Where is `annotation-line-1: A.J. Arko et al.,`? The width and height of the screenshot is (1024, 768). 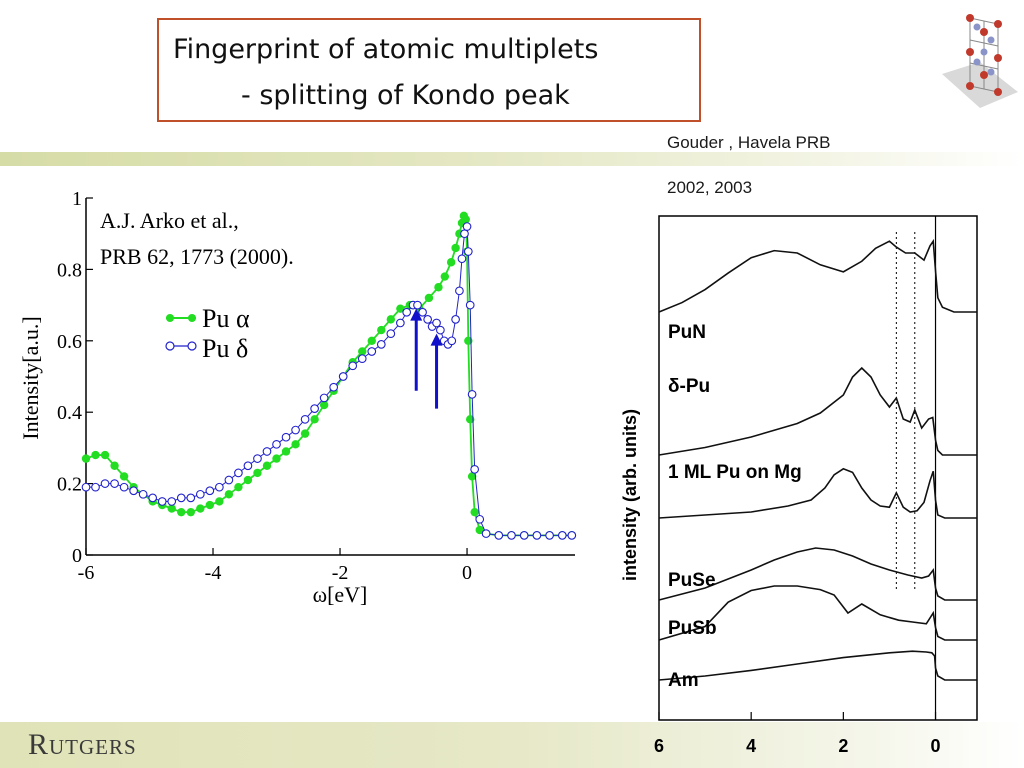
annotation-line-1: A.J. Arko et al., is located at coordinates (169, 220).